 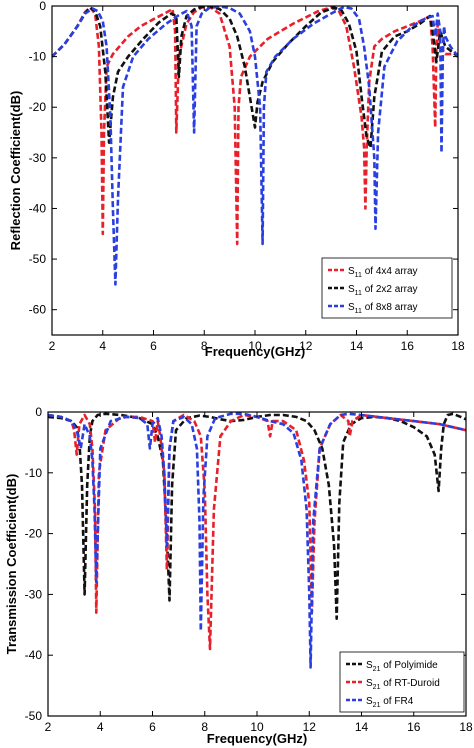 I want to click on chart1-y-tick-label: -10, so click(x=38, y=57).